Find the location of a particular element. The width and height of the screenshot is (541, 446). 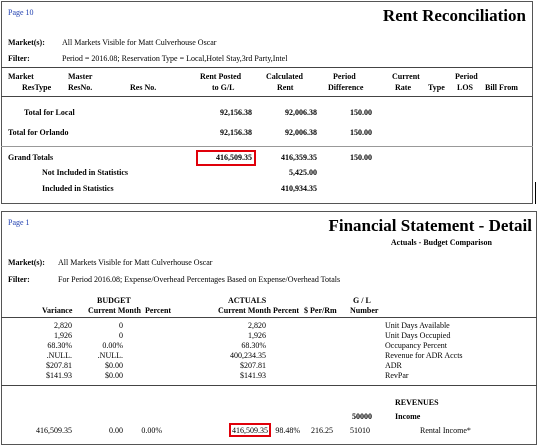

column-header: Calculated is located at coordinates (284, 76).